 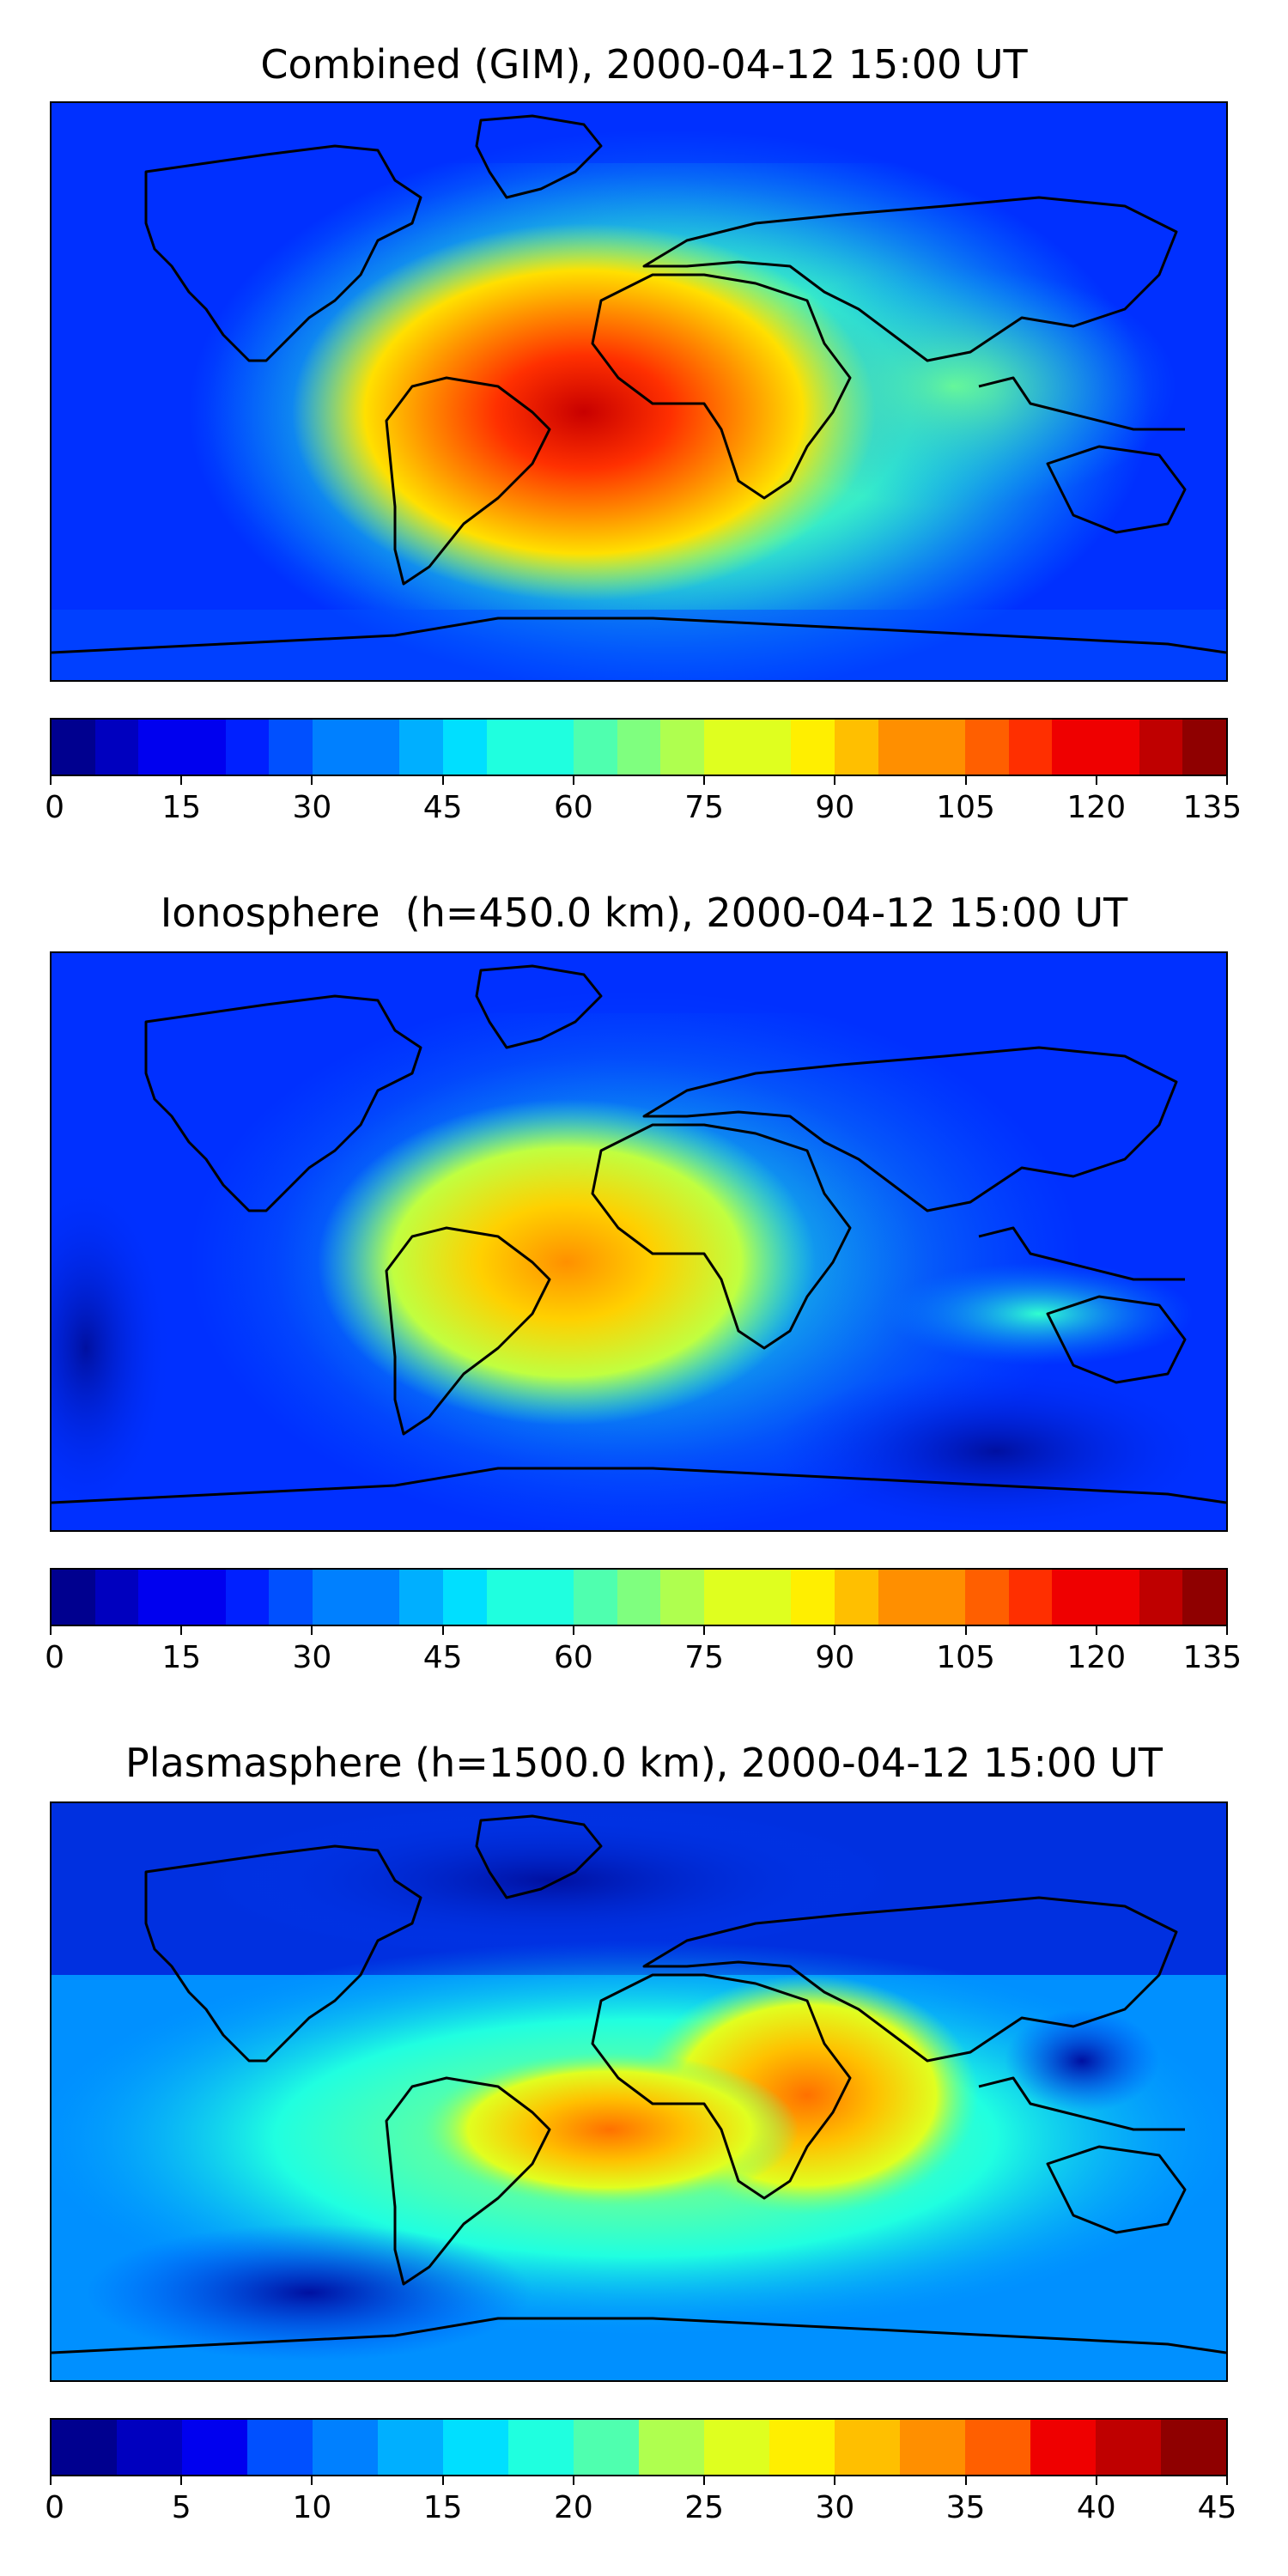 What do you see at coordinates (644, 64) in the screenshot?
I see `panel-title-combined: Combined (GIM), 2000-04-12 15:00 UT` at bounding box center [644, 64].